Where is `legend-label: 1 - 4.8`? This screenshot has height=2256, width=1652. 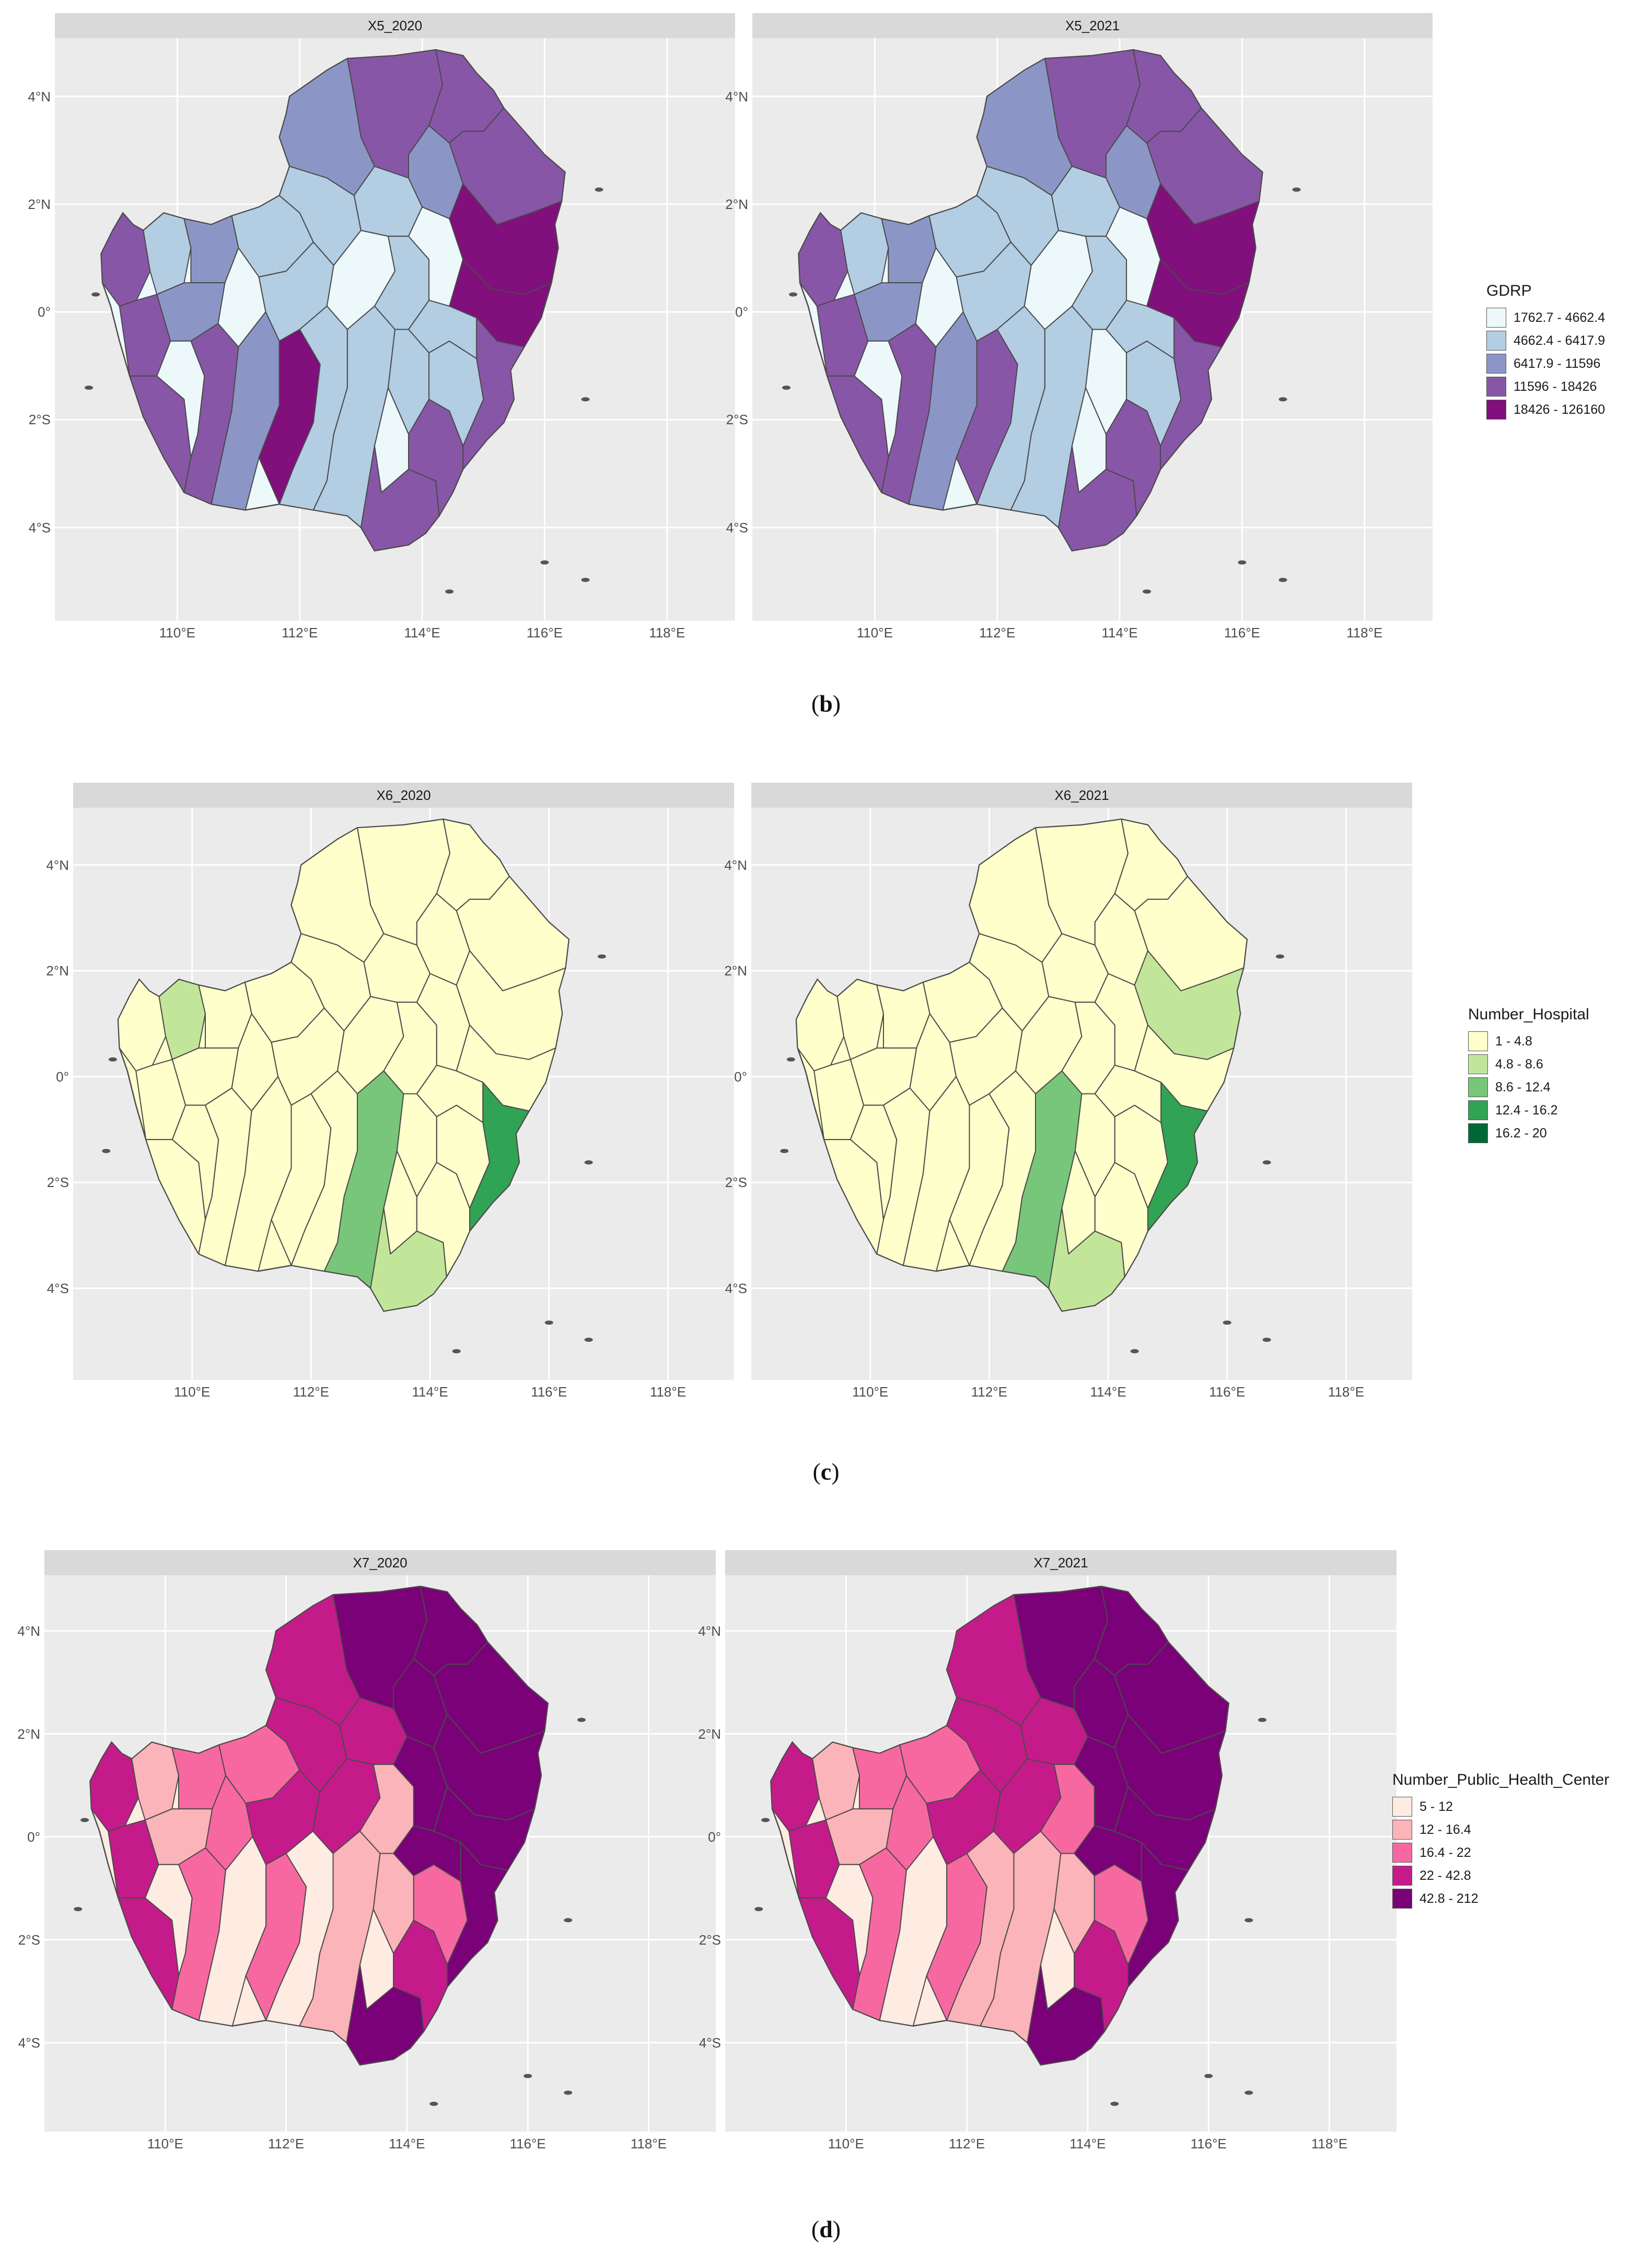 legend-label: 1 - 4.8 is located at coordinates (1513, 1041).